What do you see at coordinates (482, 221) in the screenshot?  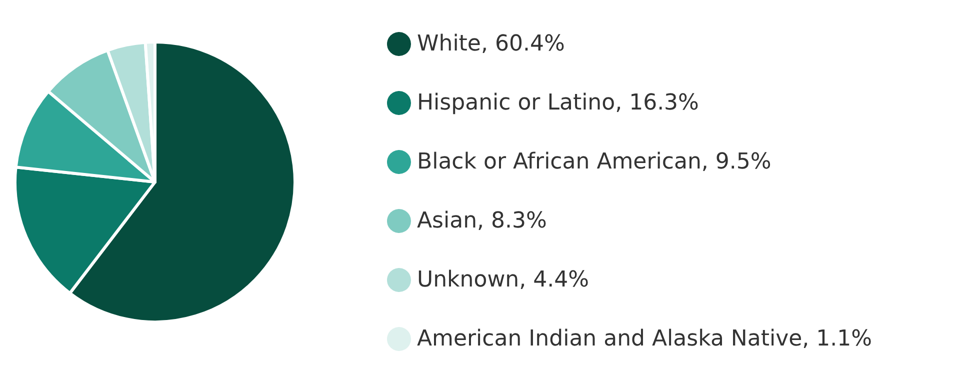 I see `legend-label: Asian, 8.3%` at bounding box center [482, 221].